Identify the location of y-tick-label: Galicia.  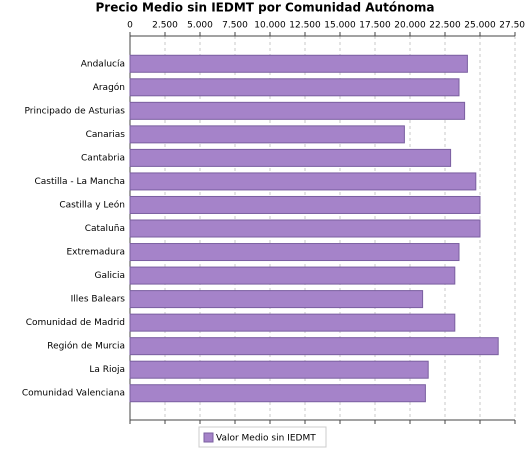
(110, 276).